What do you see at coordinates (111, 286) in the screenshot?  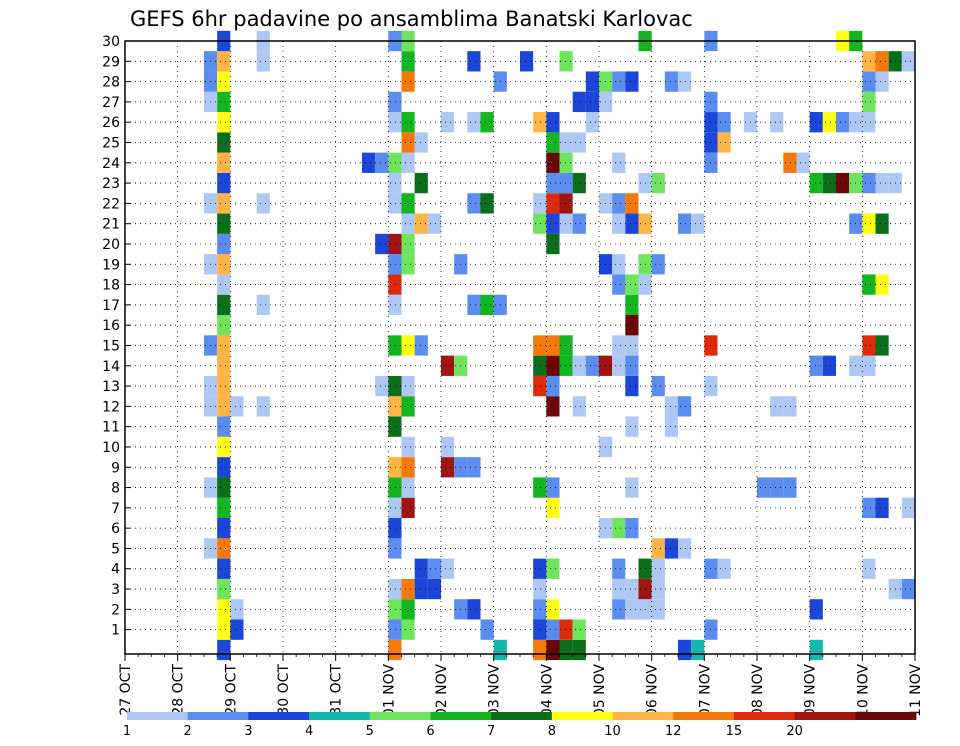 I see `y-tick-label: 18` at bounding box center [111, 286].